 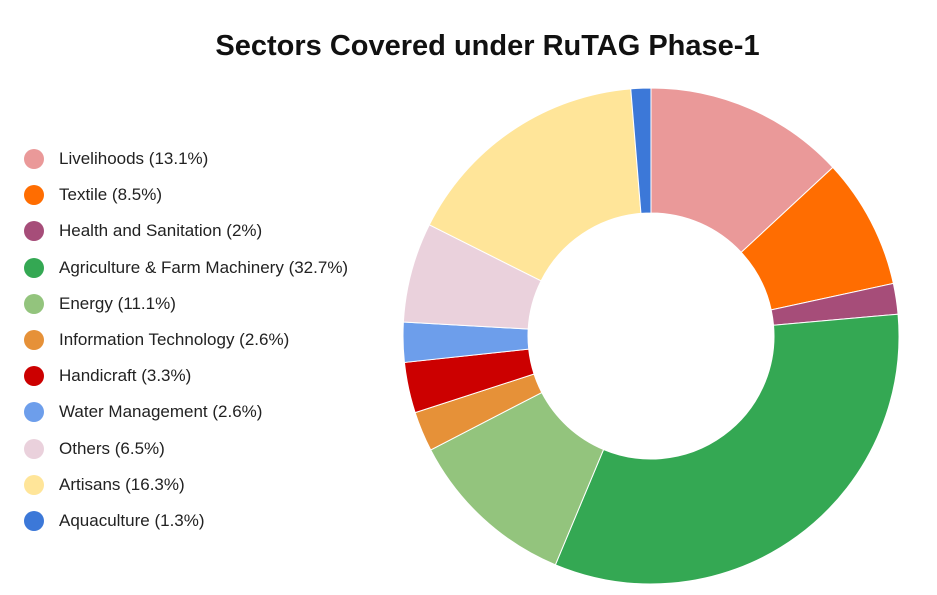 I want to click on legend-label: Aquaculture (1.3%), so click(x=132, y=520).